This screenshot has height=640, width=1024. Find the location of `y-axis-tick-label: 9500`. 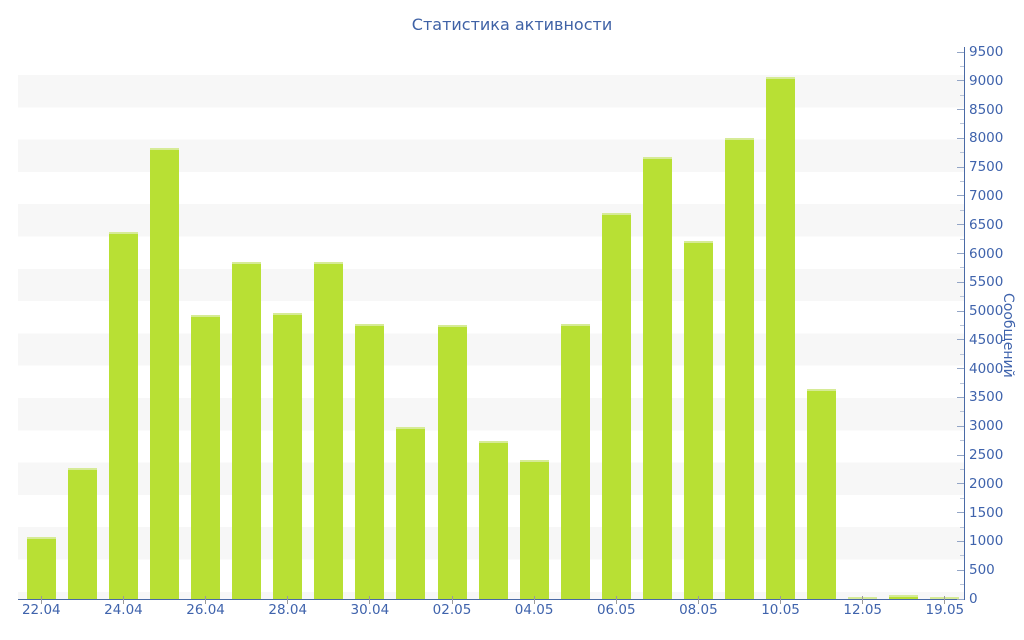

y-axis-tick-label: 9500 is located at coordinates (986, 52).